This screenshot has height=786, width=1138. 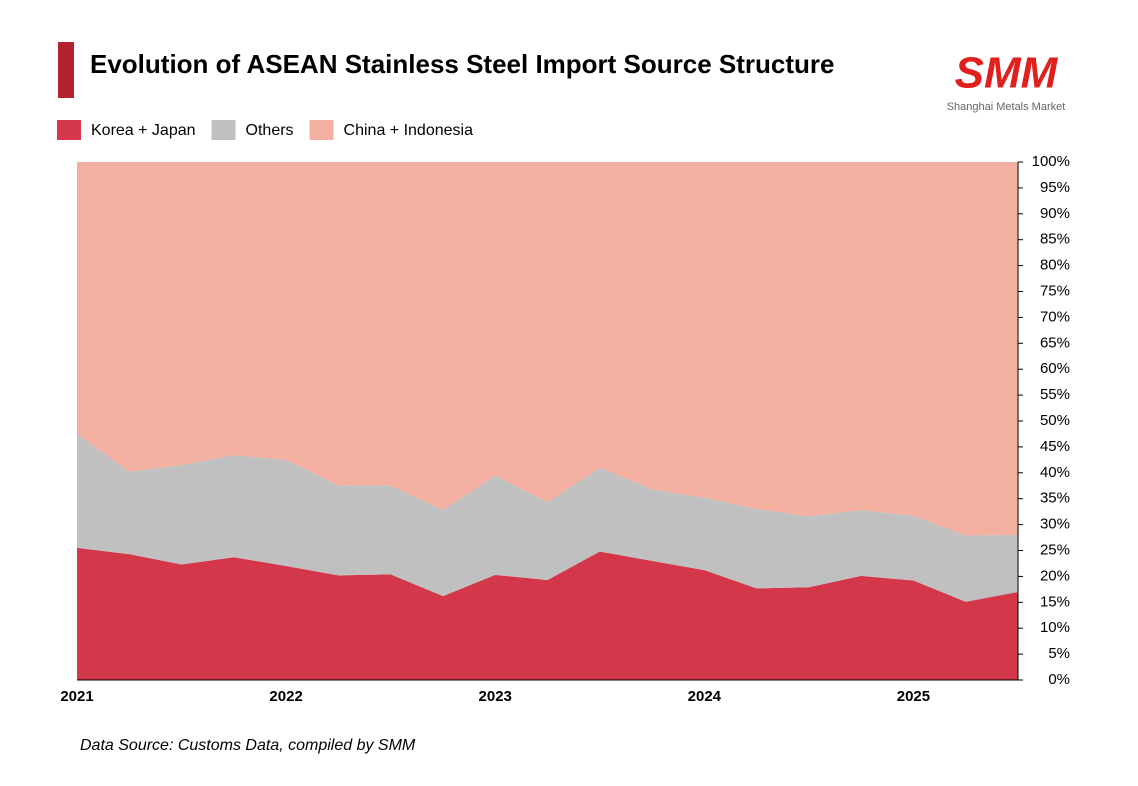 What do you see at coordinates (1055, 498) in the screenshot?
I see `y-tick-label: 35%` at bounding box center [1055, 498].